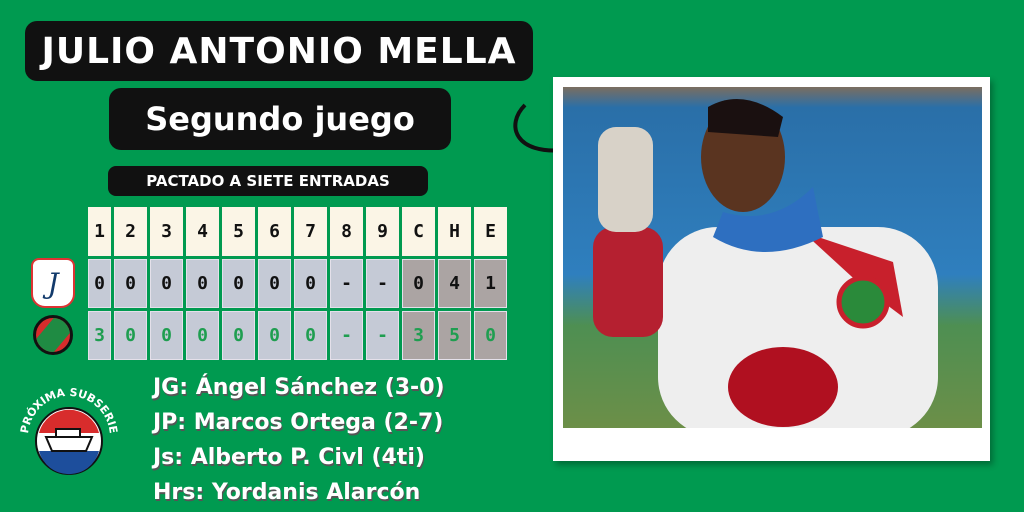  I want to click on inning-header: 9, so click(382, 231).